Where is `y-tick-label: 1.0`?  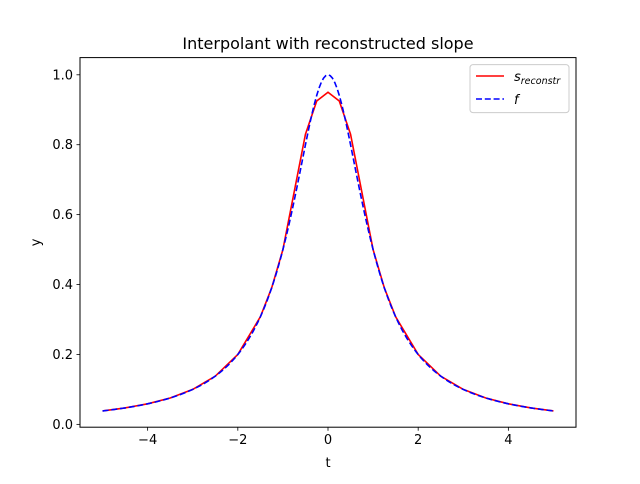 y-tick-label: 1.0 is located at coordinates (62, 75).